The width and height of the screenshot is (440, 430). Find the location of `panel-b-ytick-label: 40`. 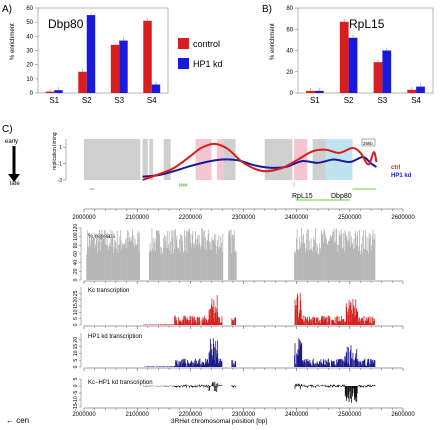

panel-b-ytick-label: 40 is located at coordinates (289, 52).